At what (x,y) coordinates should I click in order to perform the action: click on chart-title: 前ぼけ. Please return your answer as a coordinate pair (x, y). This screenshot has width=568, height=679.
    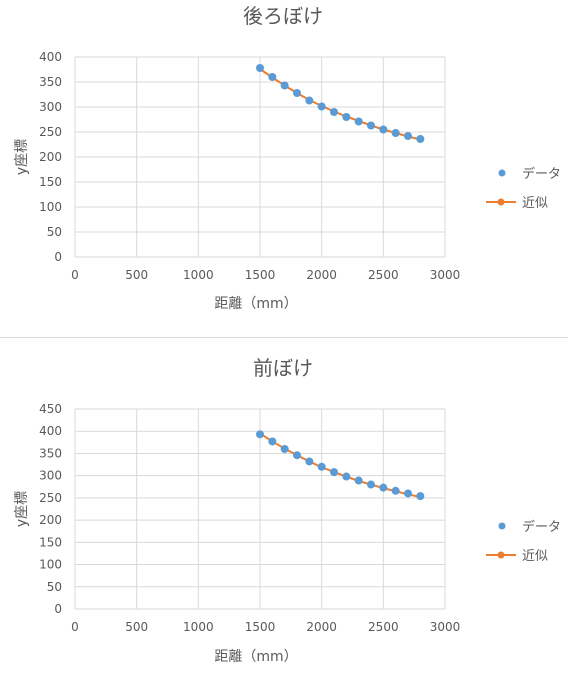
    Looking at the image, I should click on (283, 368).